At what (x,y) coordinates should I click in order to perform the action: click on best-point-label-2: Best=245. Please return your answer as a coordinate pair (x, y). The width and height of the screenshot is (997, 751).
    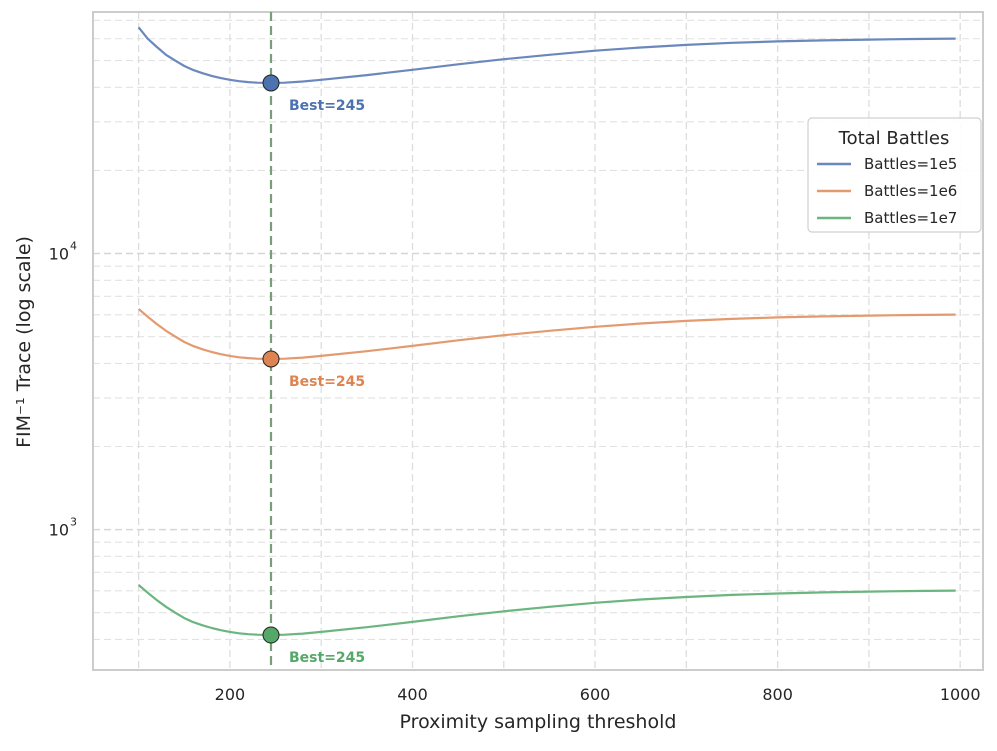
    Looking at the image, I should click on (327, 382).